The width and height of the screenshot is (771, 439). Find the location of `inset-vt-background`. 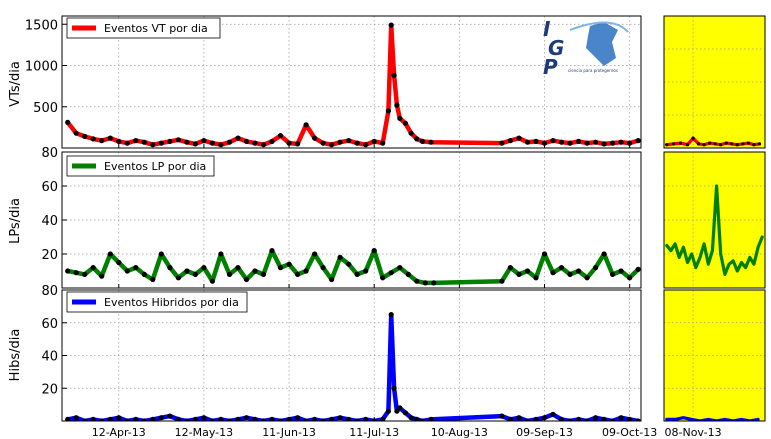

inset-vt-background is located at coordinates (714, 82).